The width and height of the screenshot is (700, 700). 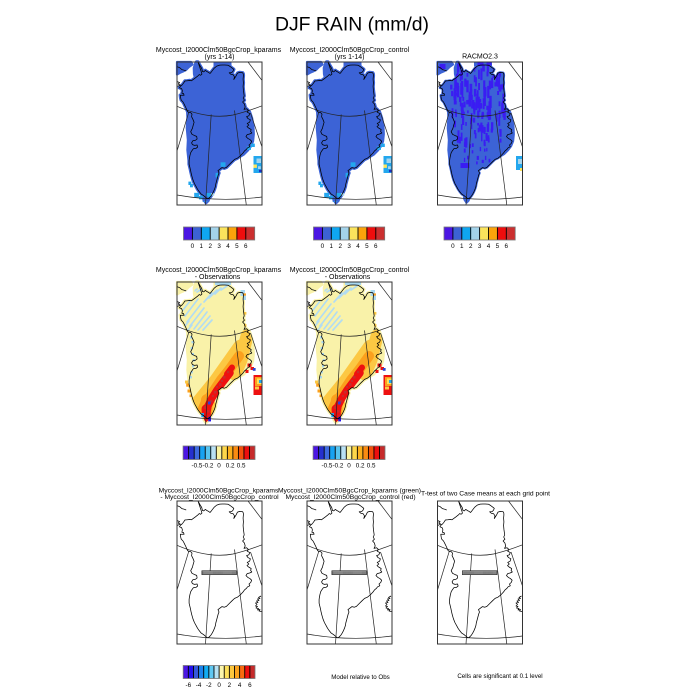 What do you see at coordinates (360, 677) in the screenshot?
I see `svg-text: Model relative to Obs` at bounding box center [360, 677].